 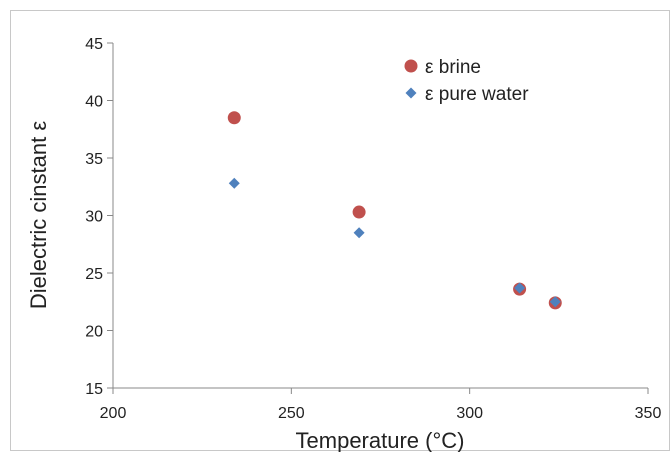 What do you see at coordinates (469, 413) in the screenshot?
I see `x-tick-label: 300` at bounding box center [469, 413].